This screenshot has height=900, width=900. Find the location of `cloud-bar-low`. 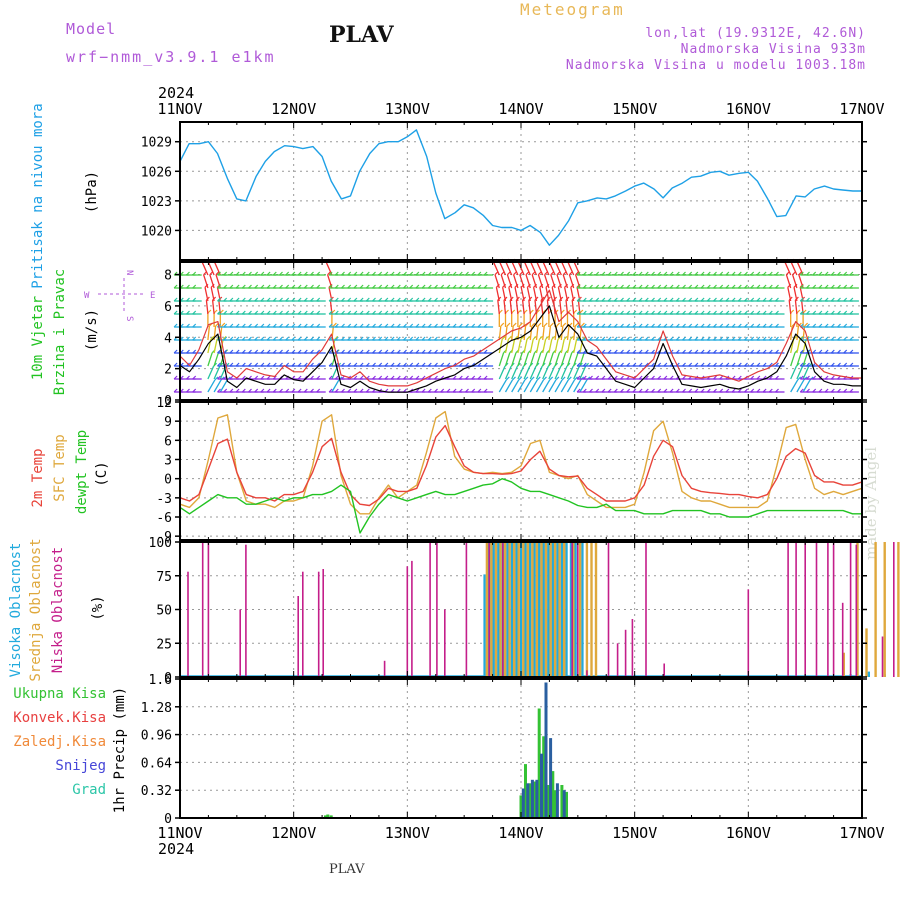

cloud-bar-low is located at coordinates (202, 609).